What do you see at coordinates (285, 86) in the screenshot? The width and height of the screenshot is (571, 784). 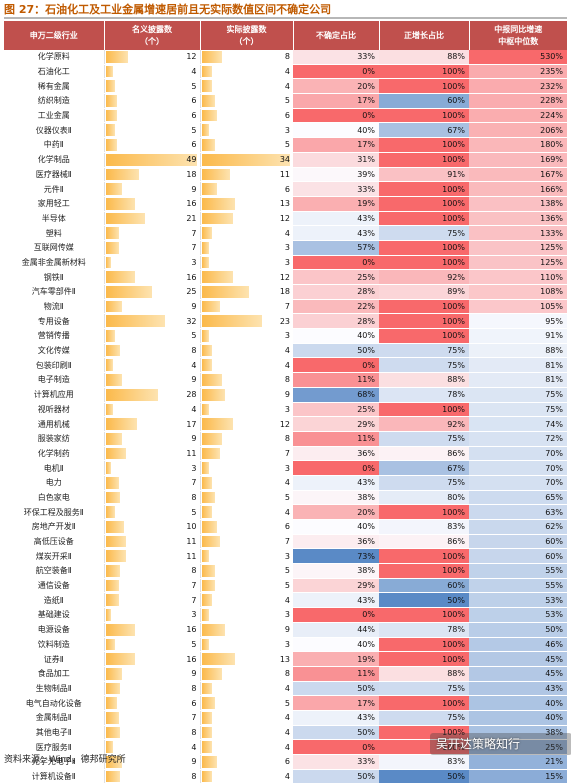 I see `table-row: 稀有金属 5 4 20% 100% 232%` at bounding box center [285, 86].